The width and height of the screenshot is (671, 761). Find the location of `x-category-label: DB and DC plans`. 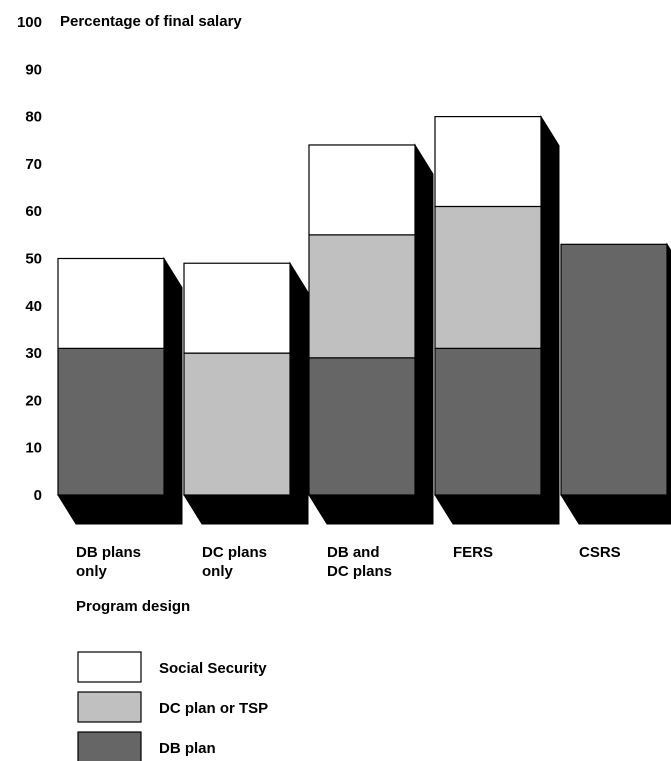

x-category-label: DB and DC plans is located at coordinates (359, 562).